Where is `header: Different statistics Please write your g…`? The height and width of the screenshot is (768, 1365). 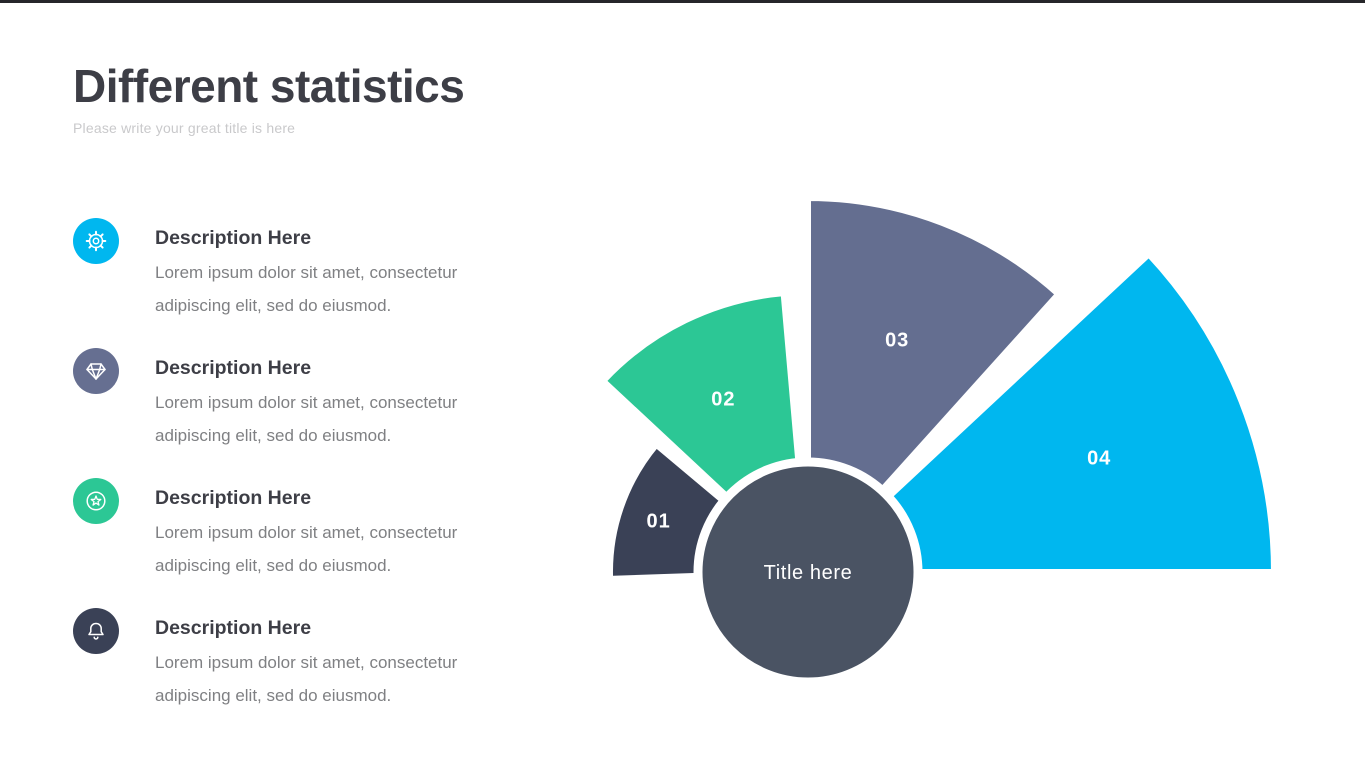
header: Different statistics Please write your g… is located at coordinates (269, 98).